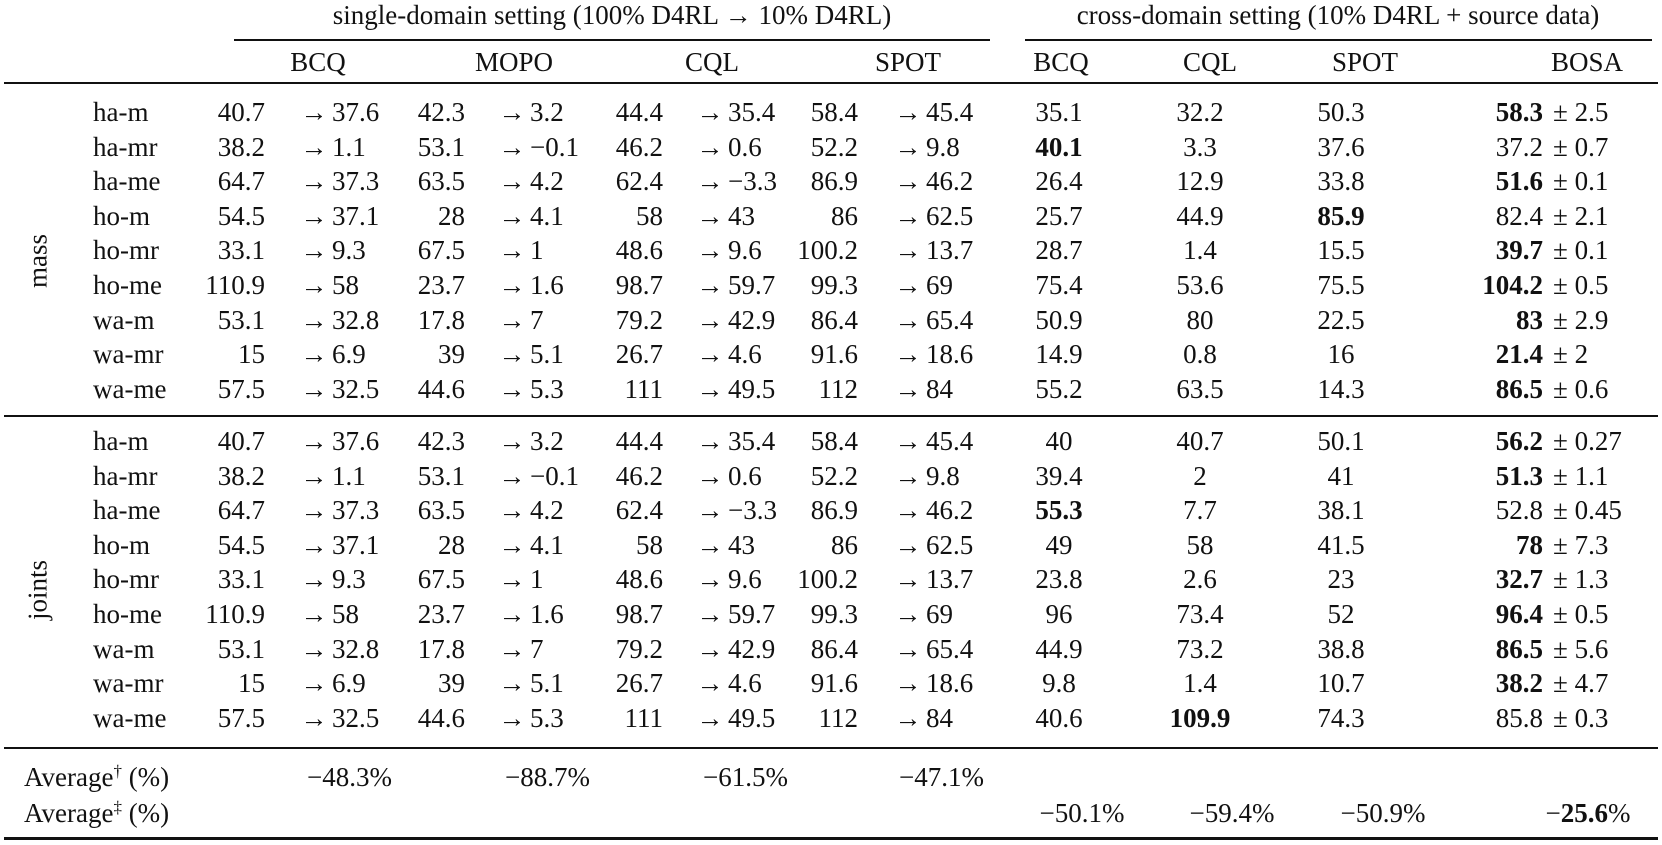  Describe the element at coordinates (1200, 285) in the screenshot. I see `cross-value-cql: 53.6` at that location.